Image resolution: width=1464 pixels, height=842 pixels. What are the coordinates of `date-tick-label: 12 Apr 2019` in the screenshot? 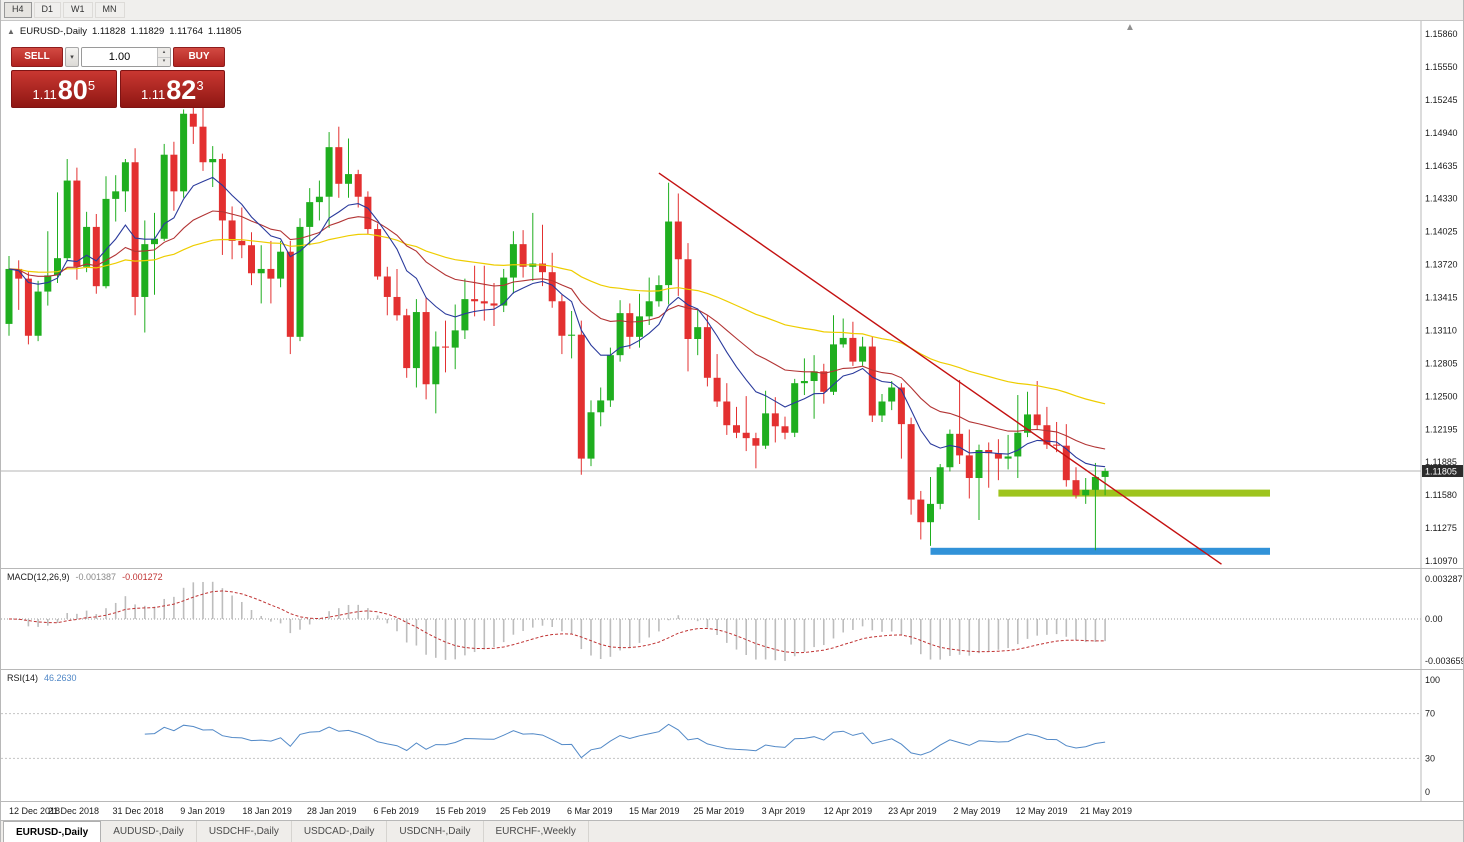 It's located at (848, 811).